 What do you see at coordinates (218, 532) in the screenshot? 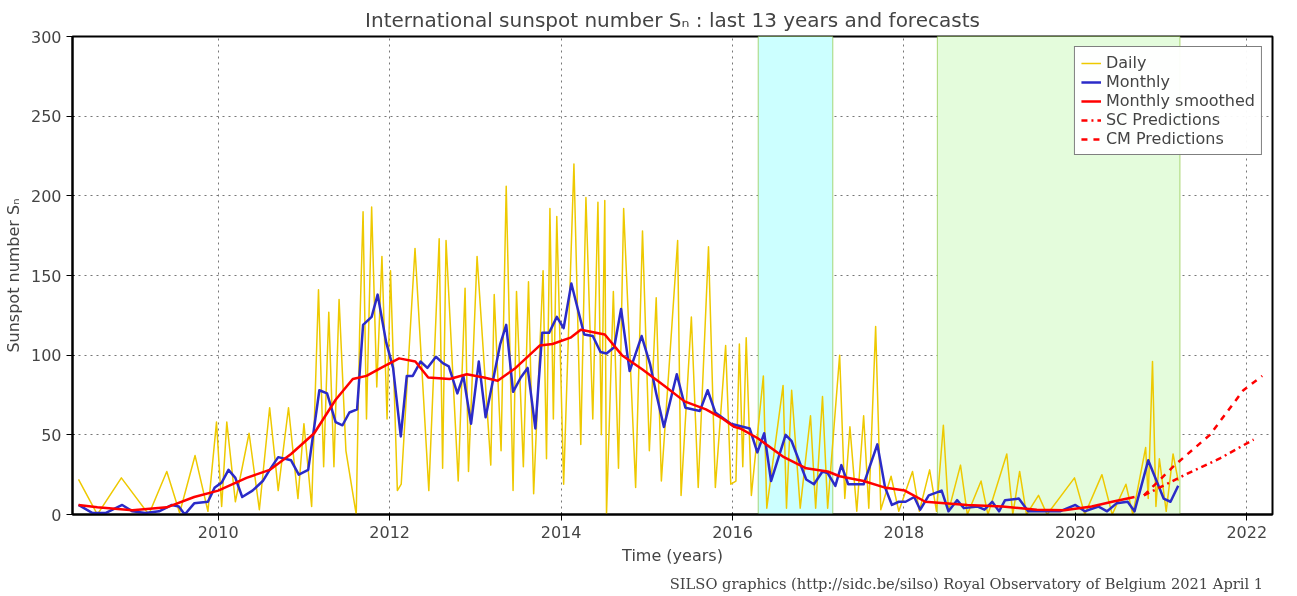
I see `x-tick-label: 2010` at bounding box center [218, 532].